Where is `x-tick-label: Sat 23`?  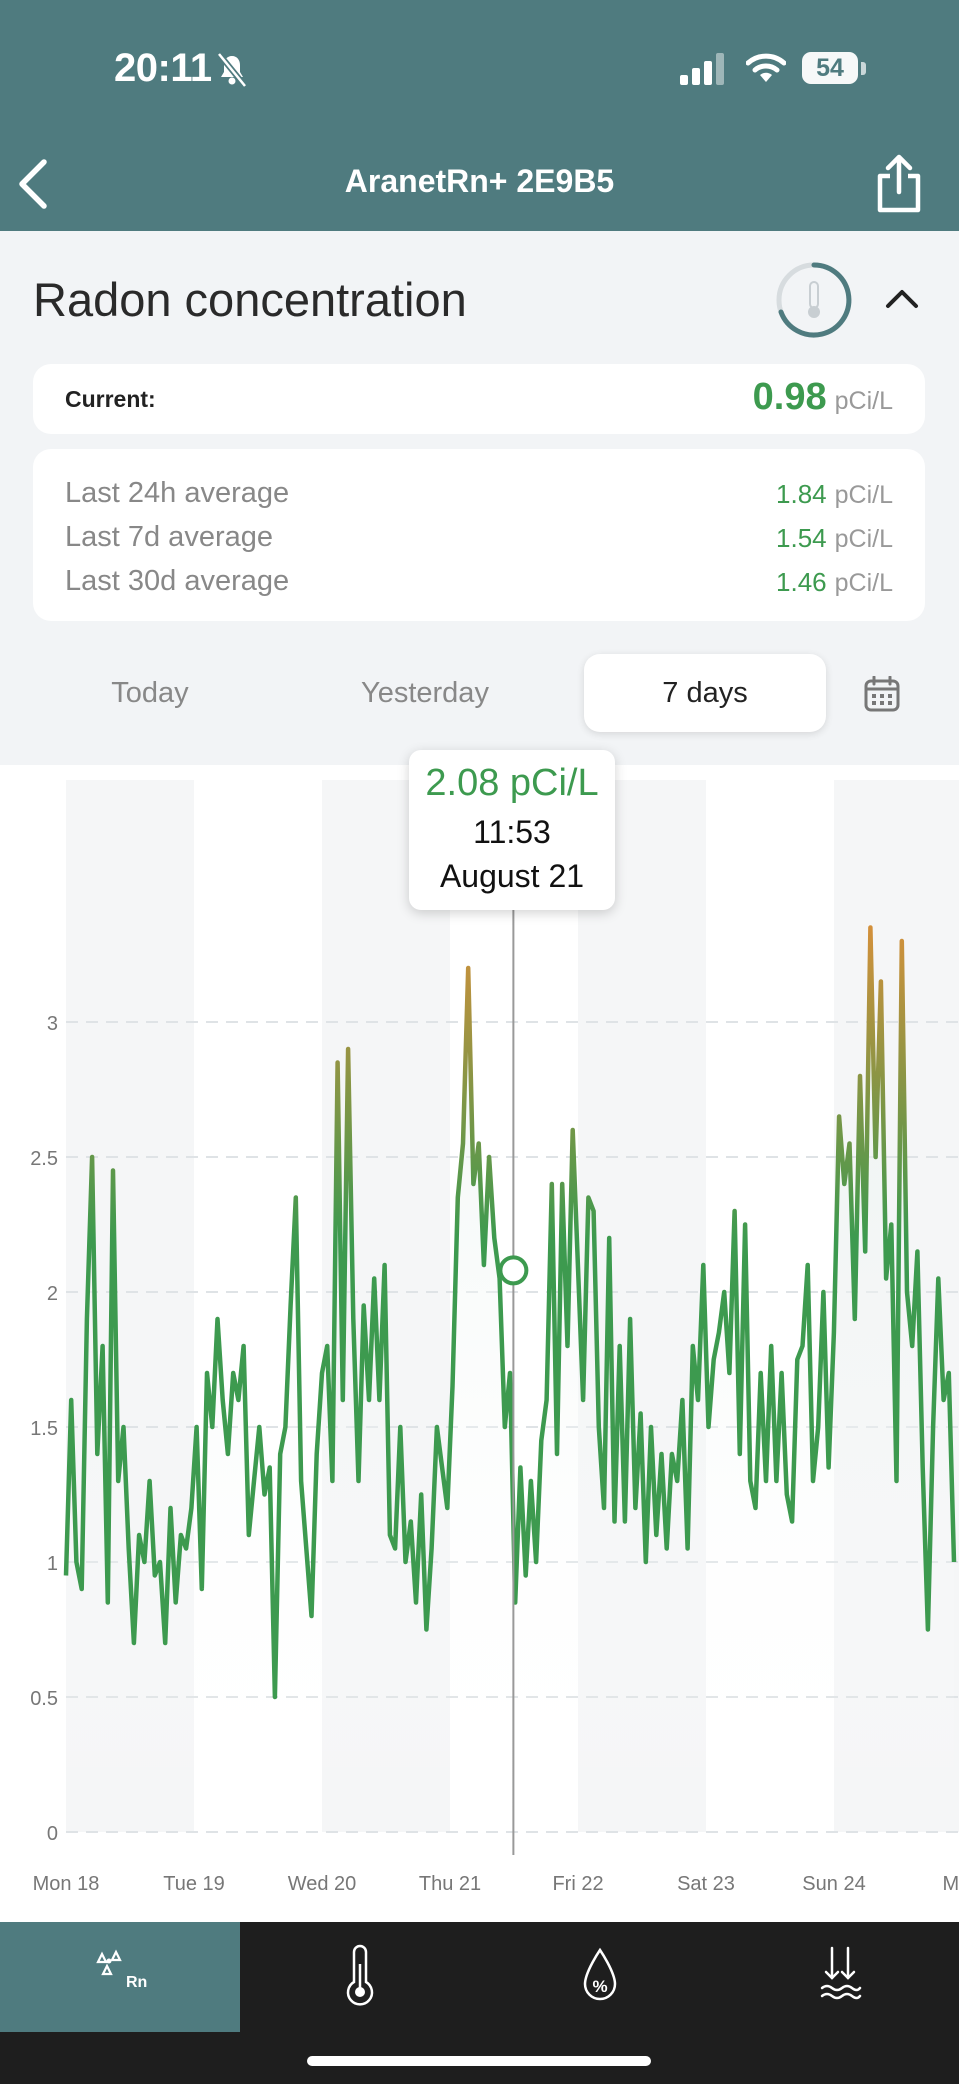 x-tick-label: Sat 23 is located at coordinates (706, 1884).